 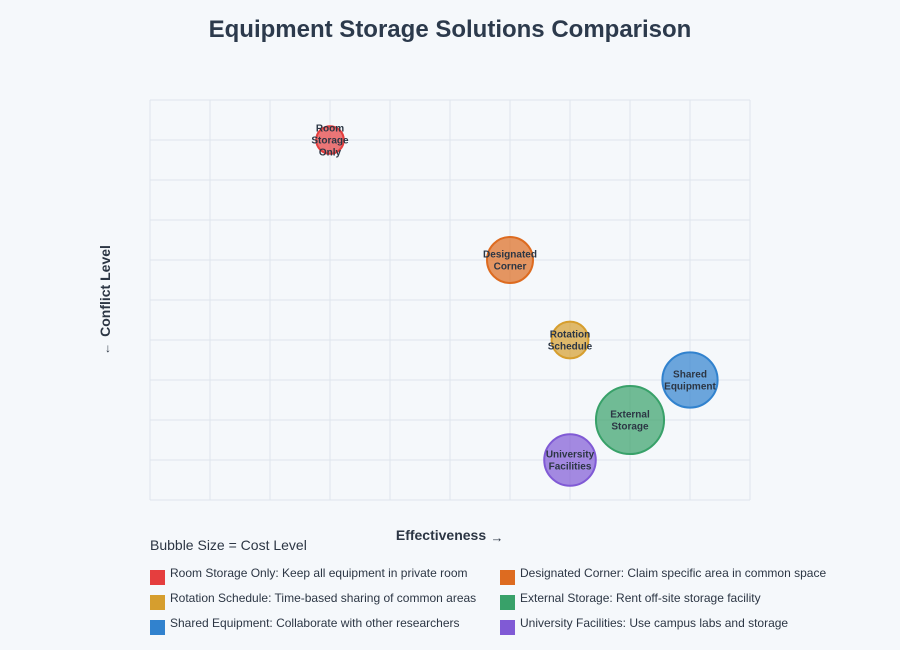 I want to click on bubble-label: Equipment, so click(x=690, y=387).